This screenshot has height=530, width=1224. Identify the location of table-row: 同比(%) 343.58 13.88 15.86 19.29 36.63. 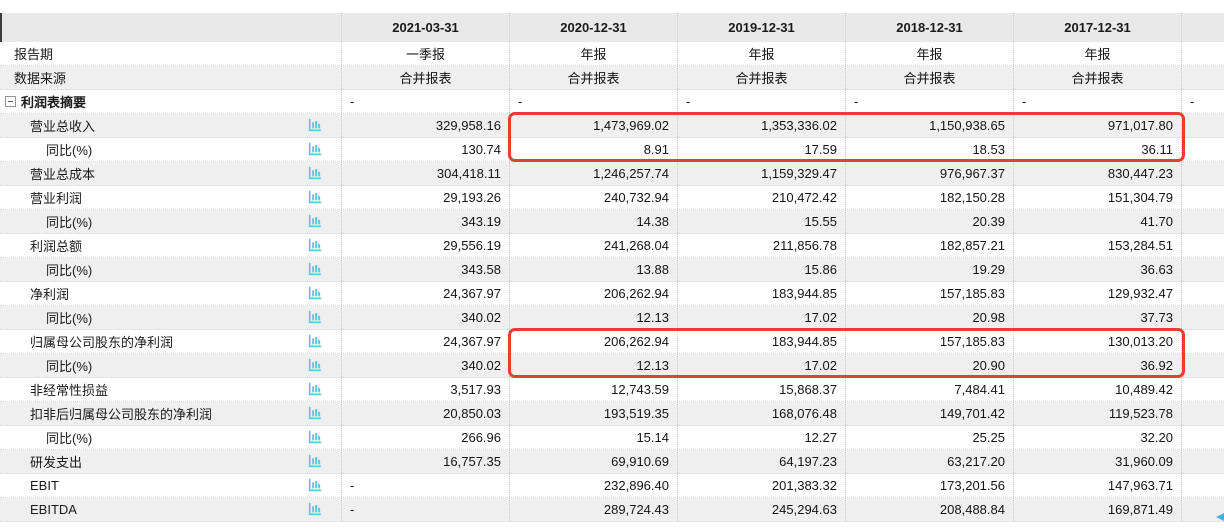
(612, 270).